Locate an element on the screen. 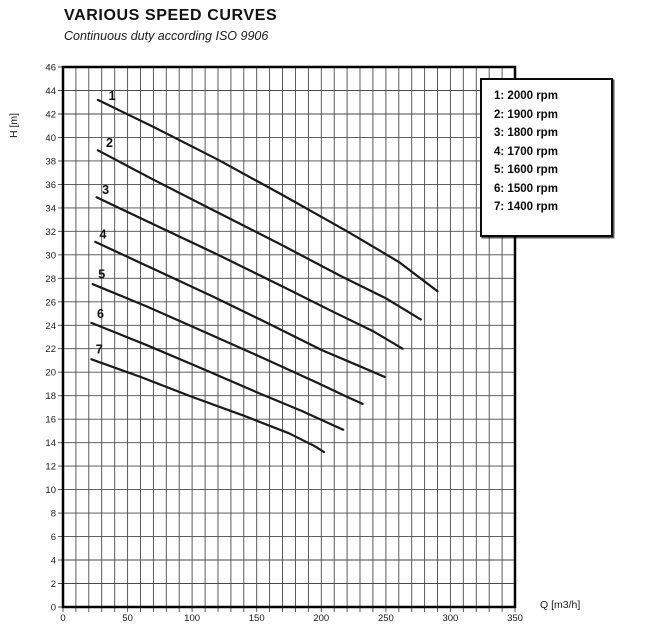 This screenshot has width=656, height=640. x-tick-label: 50 is located at coordinates (127, 618).